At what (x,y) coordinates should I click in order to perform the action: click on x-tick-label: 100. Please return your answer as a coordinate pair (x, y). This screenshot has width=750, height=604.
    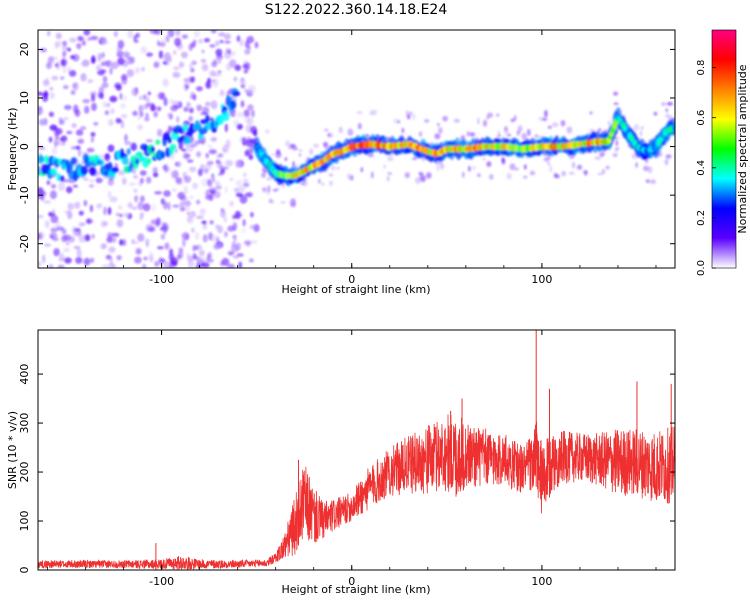
    Looking at the image, I should click on (541, 279).